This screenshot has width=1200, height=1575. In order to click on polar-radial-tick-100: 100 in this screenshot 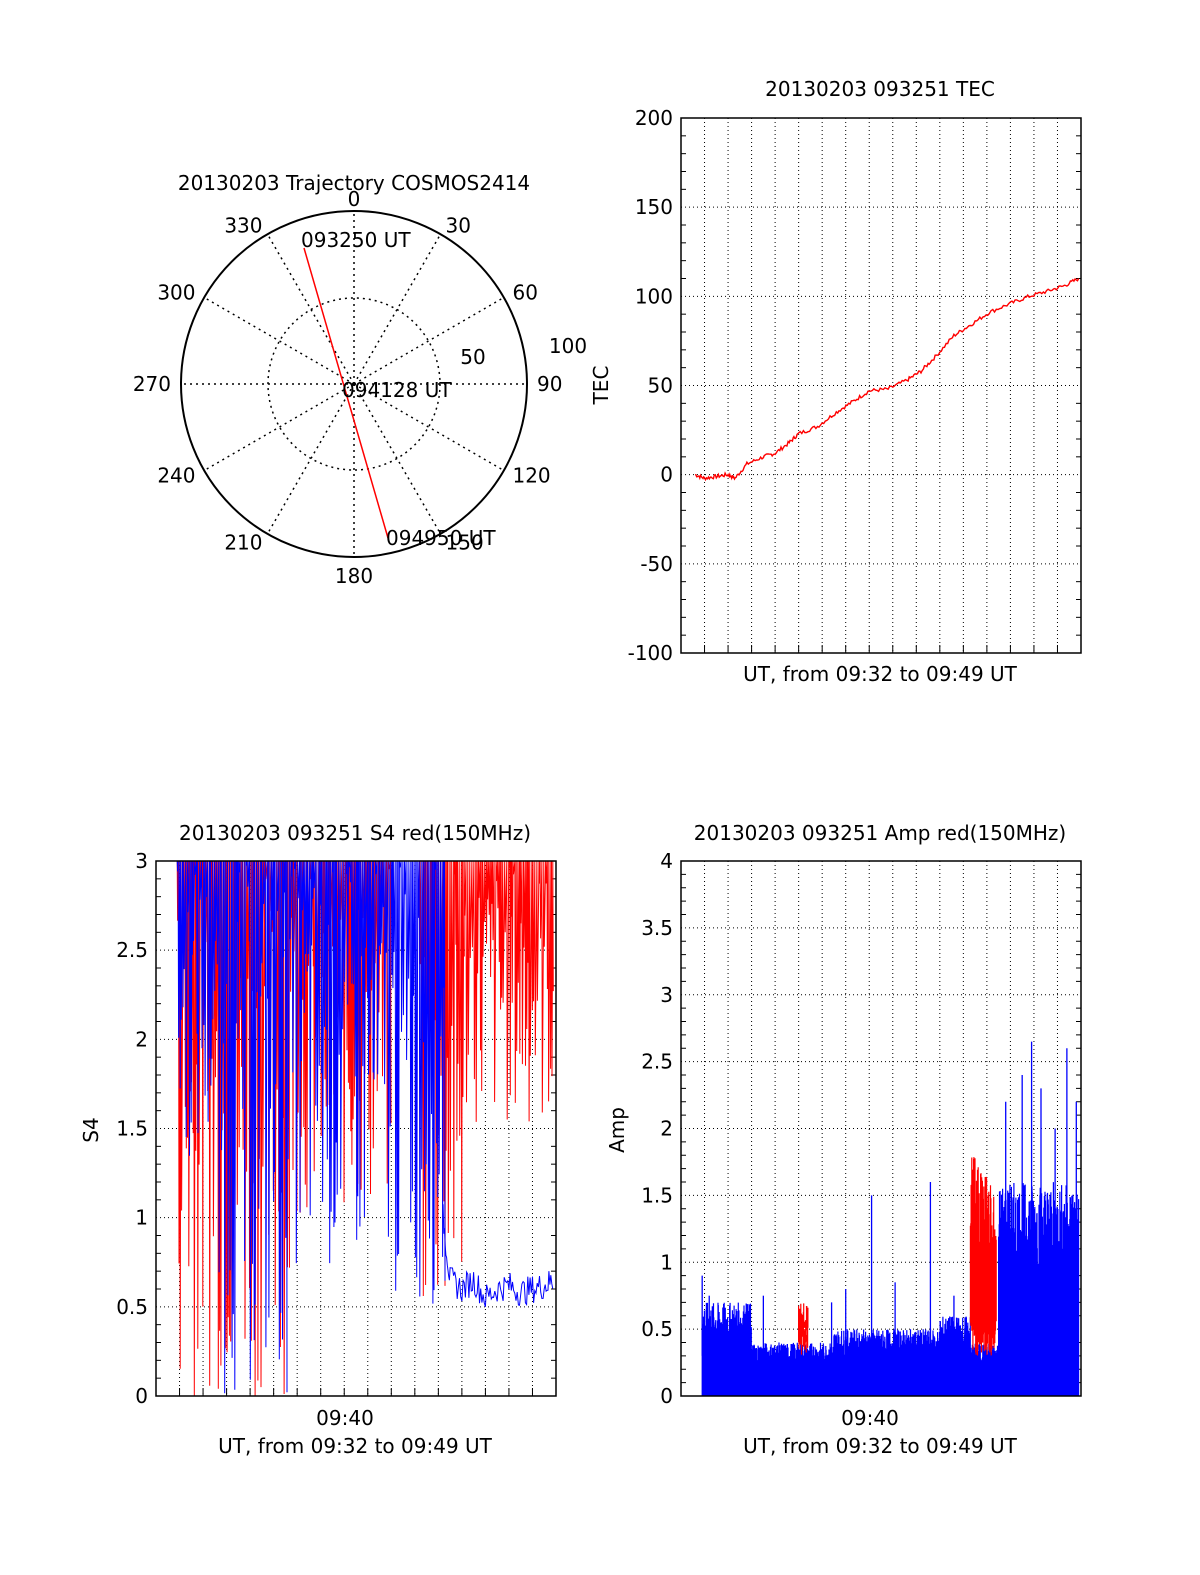, I will do `click(568, 346)`.